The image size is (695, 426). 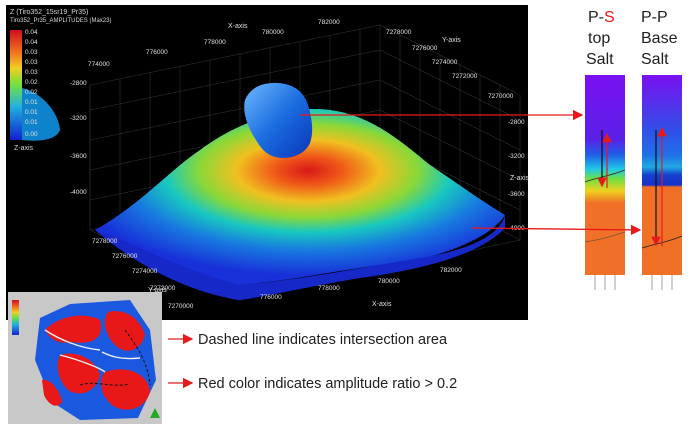 I want to click on z-axis-tick-left: -2800, so click(x=78, y=83).